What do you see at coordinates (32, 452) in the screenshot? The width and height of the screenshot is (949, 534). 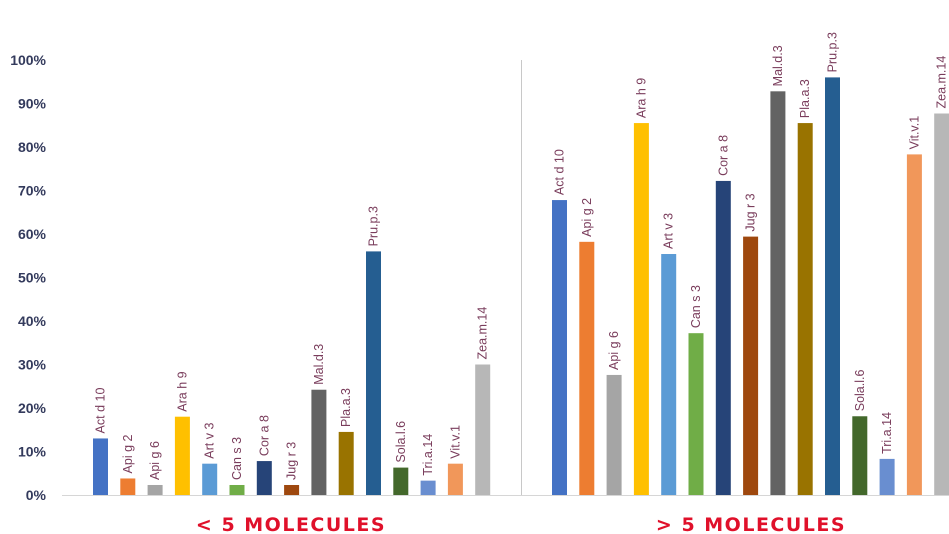 I see `y-tick-label: 10%` at bounding box center [32, 452].